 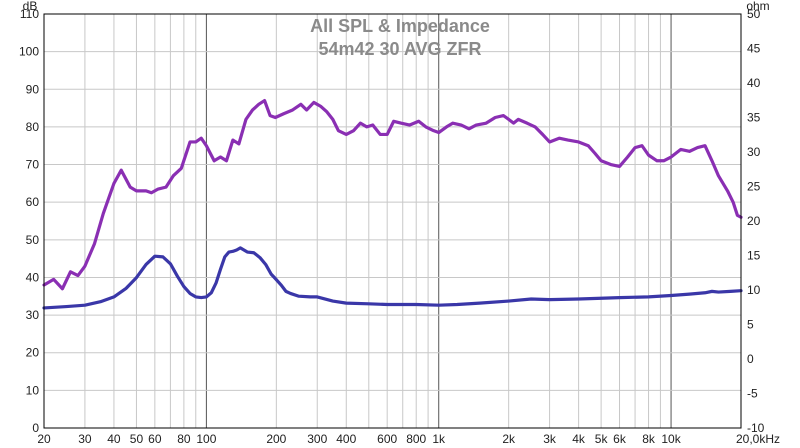 What do you see at coordinates (754, 118) in the screenshot?
I see `right-tick-label: 35` at bounding box center [754, 118].